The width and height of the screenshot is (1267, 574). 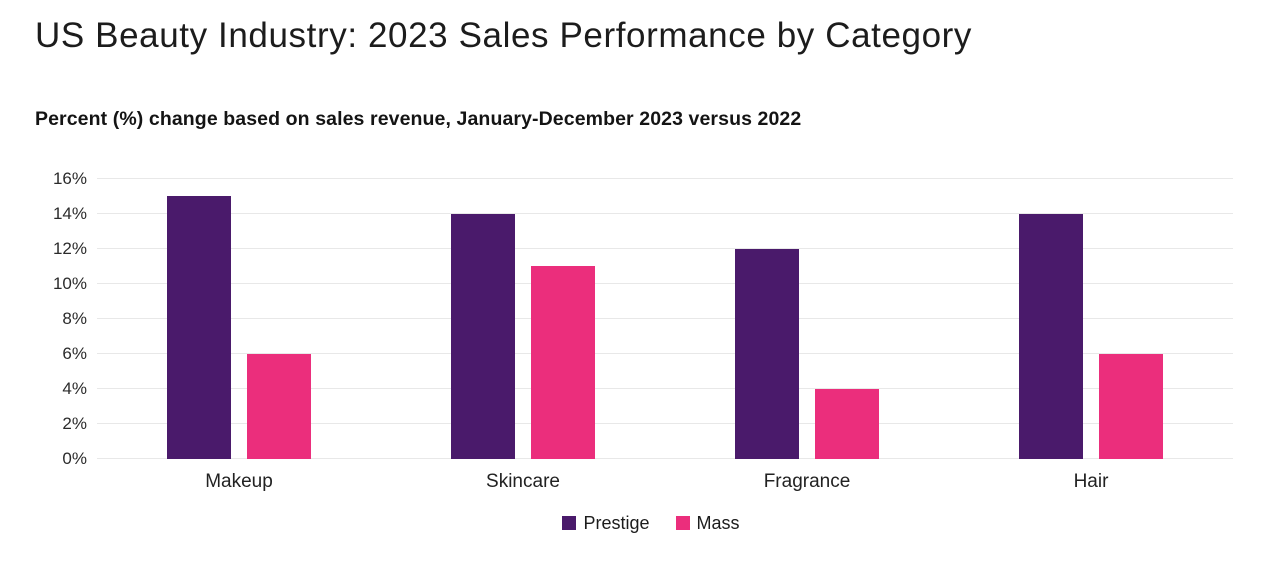 I want to click on y-axis: 16% 14% 12% 10% 8% 6% 4% 2% 0%, so click(x=61, y=318).